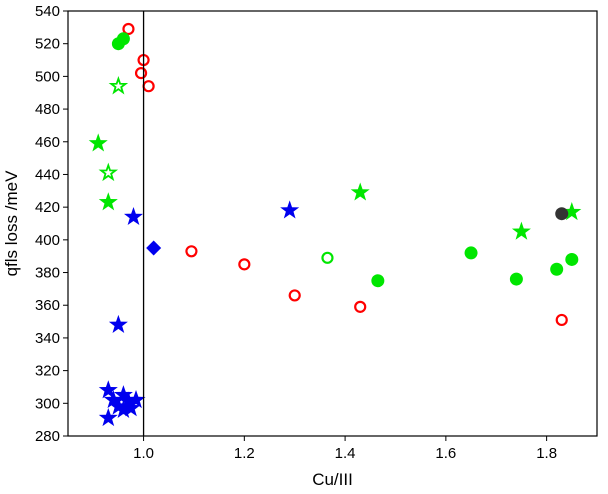 The image size is (608, 494). Describe the element at coordinates (47, 142) in the screenshot. I see `y-tick-label: 460` at that location.